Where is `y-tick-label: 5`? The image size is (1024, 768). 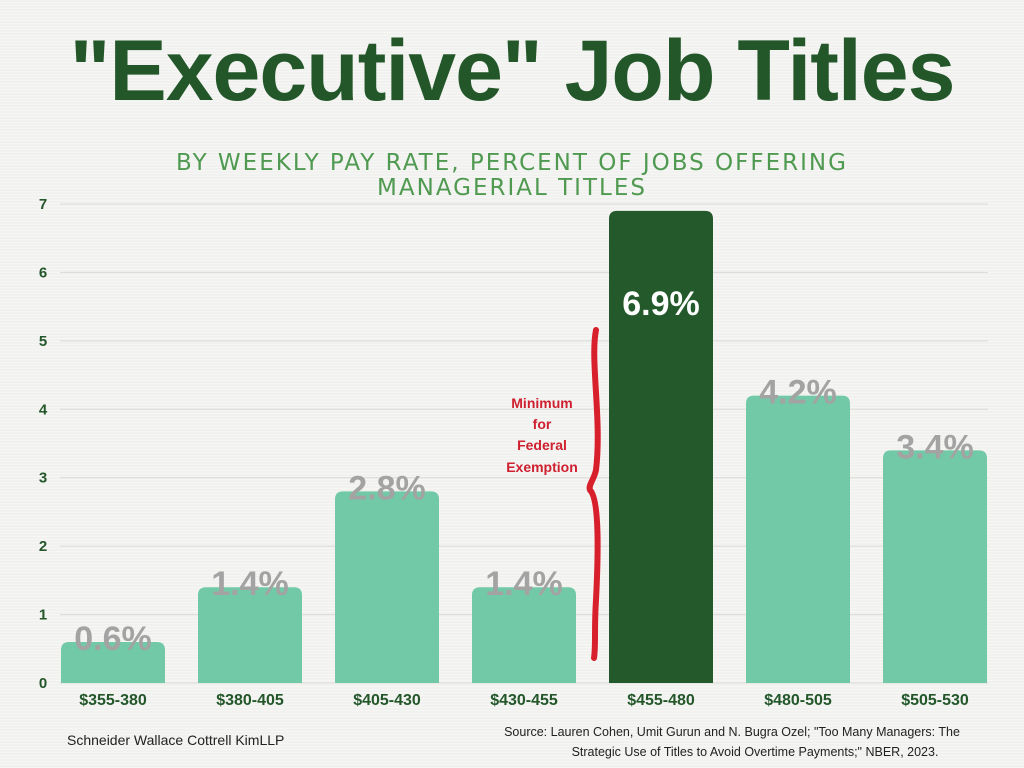
y-tick-label: 5 is located at coordinates (43, 341).